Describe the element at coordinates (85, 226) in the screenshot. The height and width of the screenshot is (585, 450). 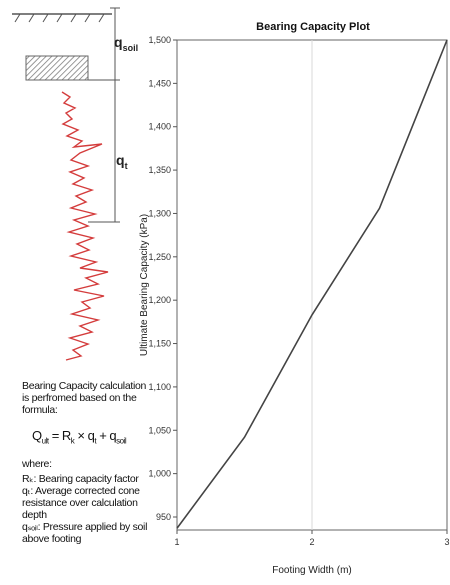
I see `cpt-trace` at that location.